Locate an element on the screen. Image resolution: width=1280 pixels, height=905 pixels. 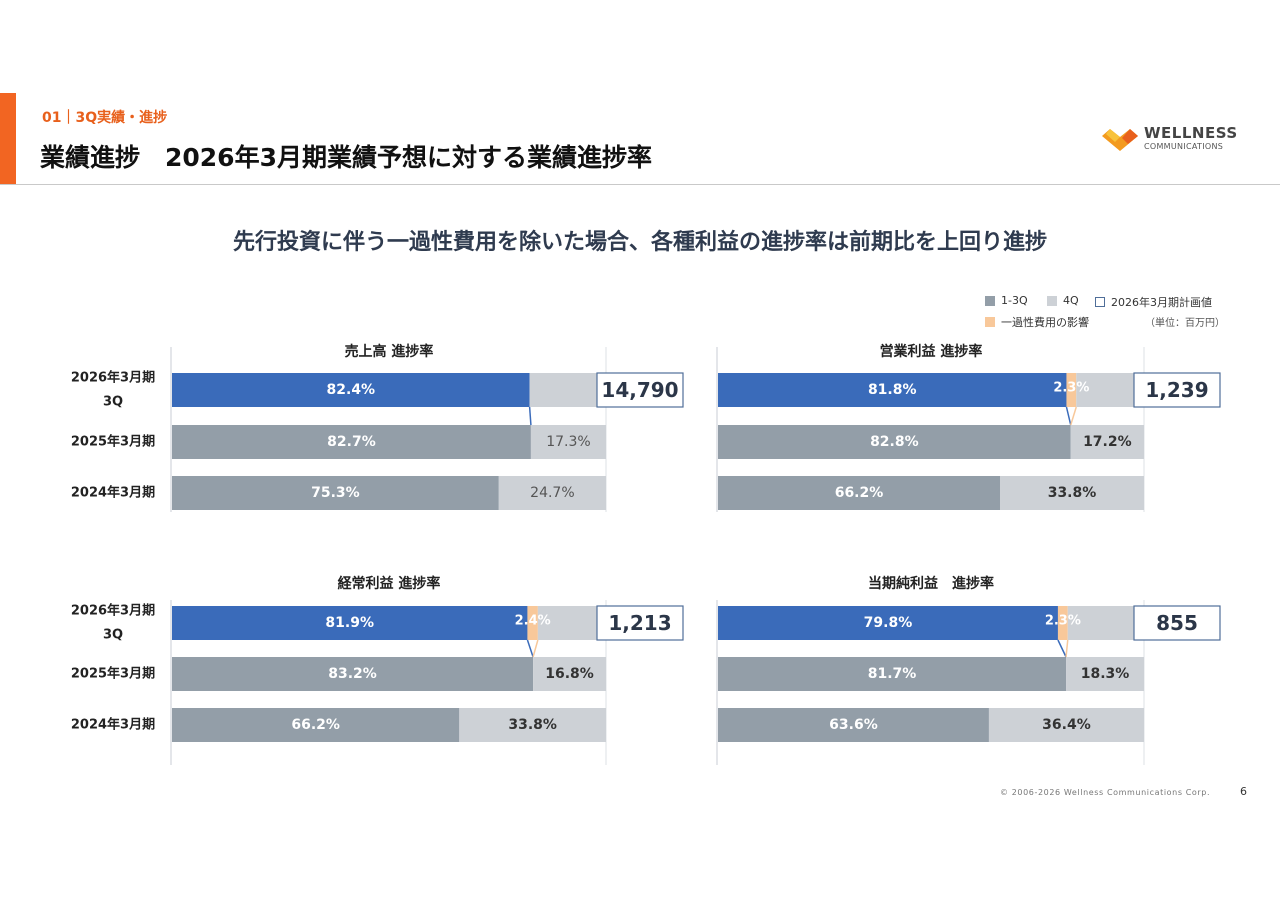
chart-title: 営業利益 進捗率 is located at coordinates (931, 351).